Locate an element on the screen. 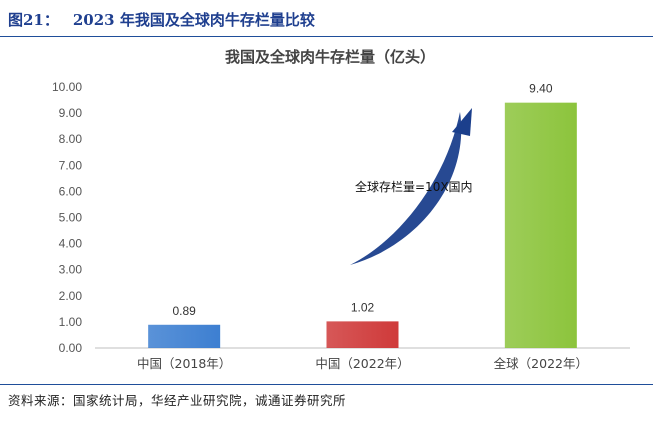 The height and width of the screenshot is (421, 653). bar-value-label: 0.89 is located at coordinates (184, 311).